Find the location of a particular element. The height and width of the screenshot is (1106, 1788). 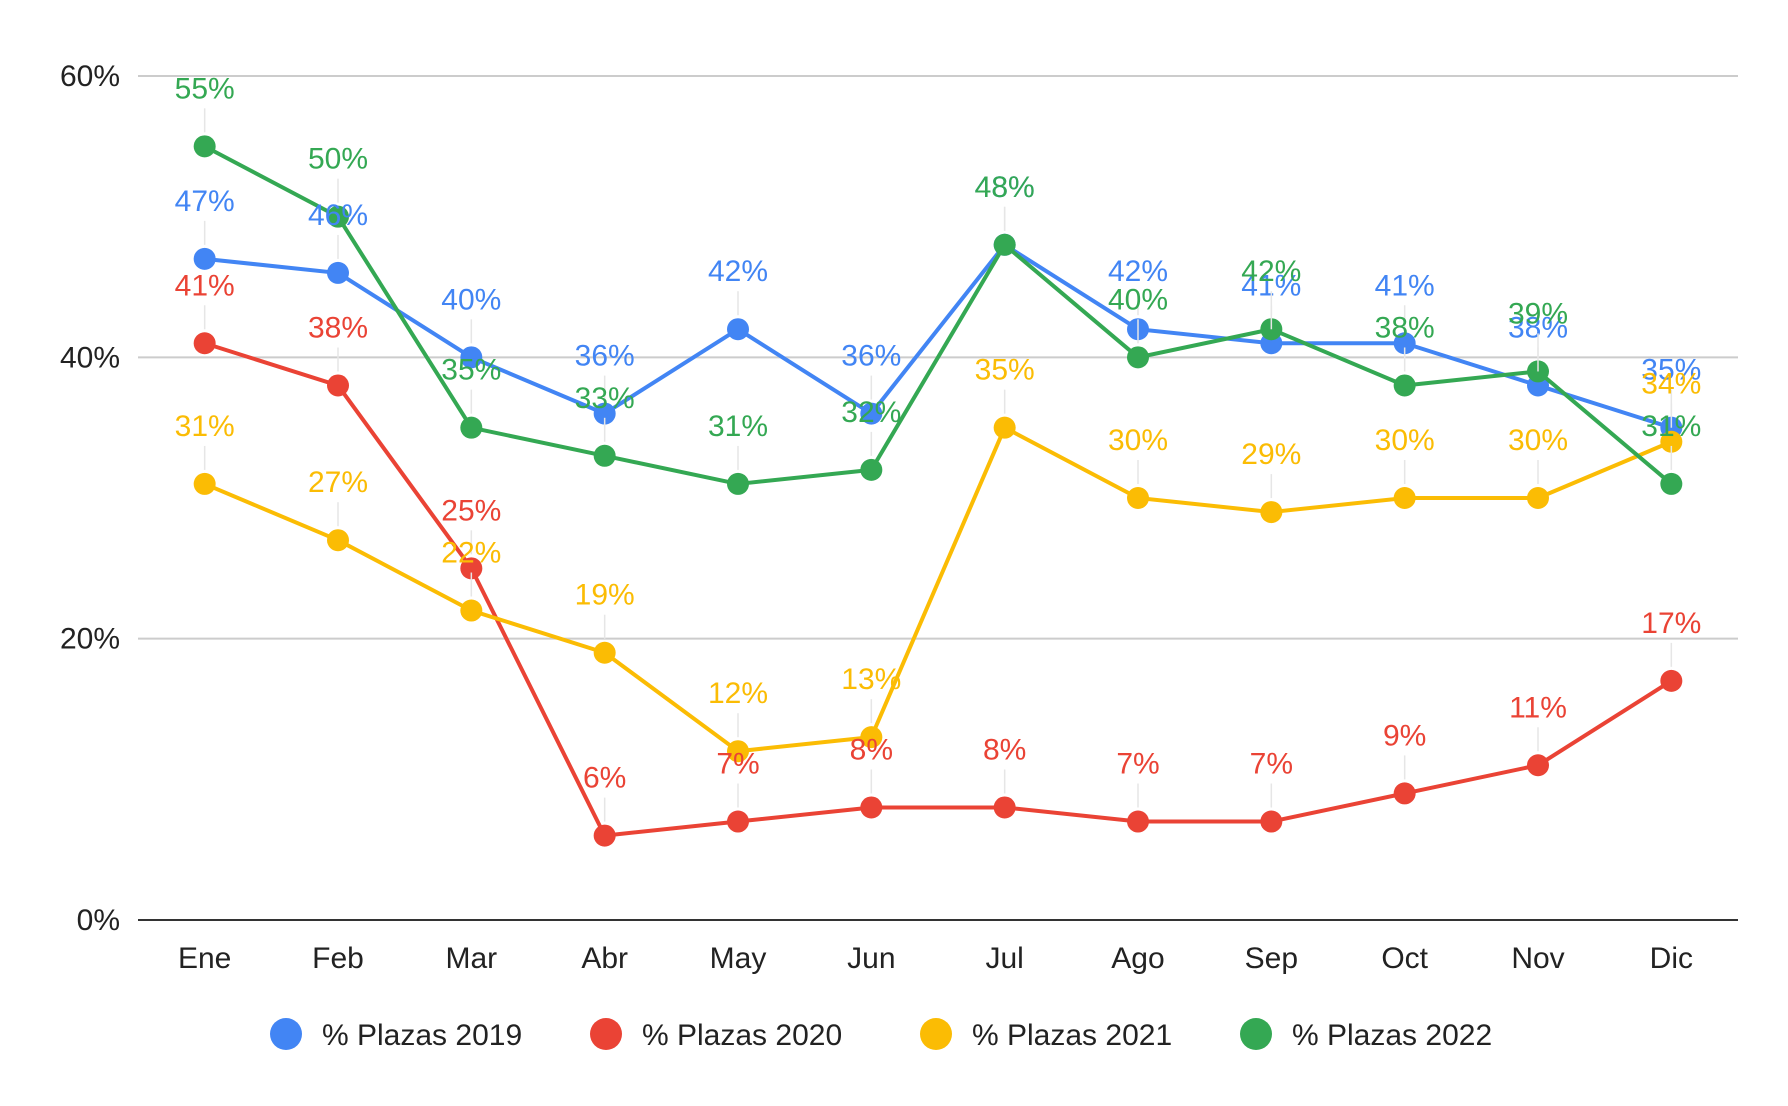

legend-label: % Plazas 2020 is located at coordinates (742, 1035).